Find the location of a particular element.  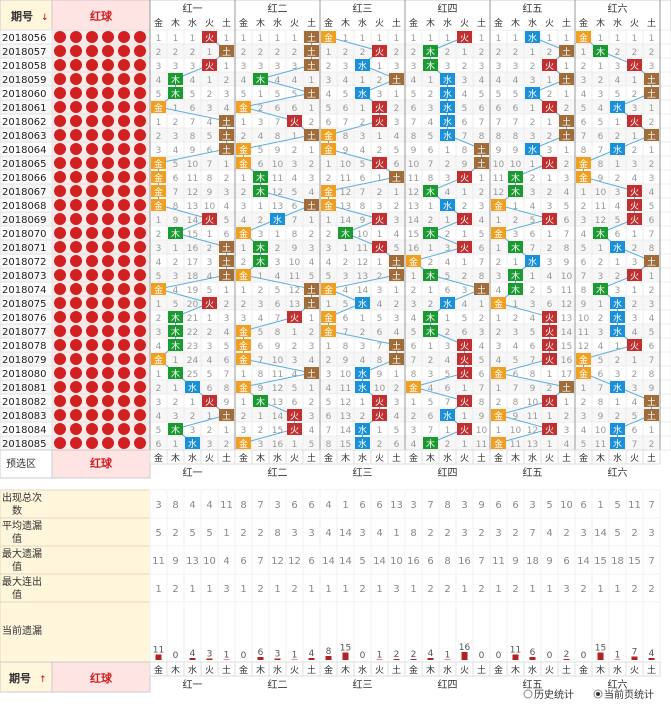

stat-value: 14 is located at coordinates (328, 561).